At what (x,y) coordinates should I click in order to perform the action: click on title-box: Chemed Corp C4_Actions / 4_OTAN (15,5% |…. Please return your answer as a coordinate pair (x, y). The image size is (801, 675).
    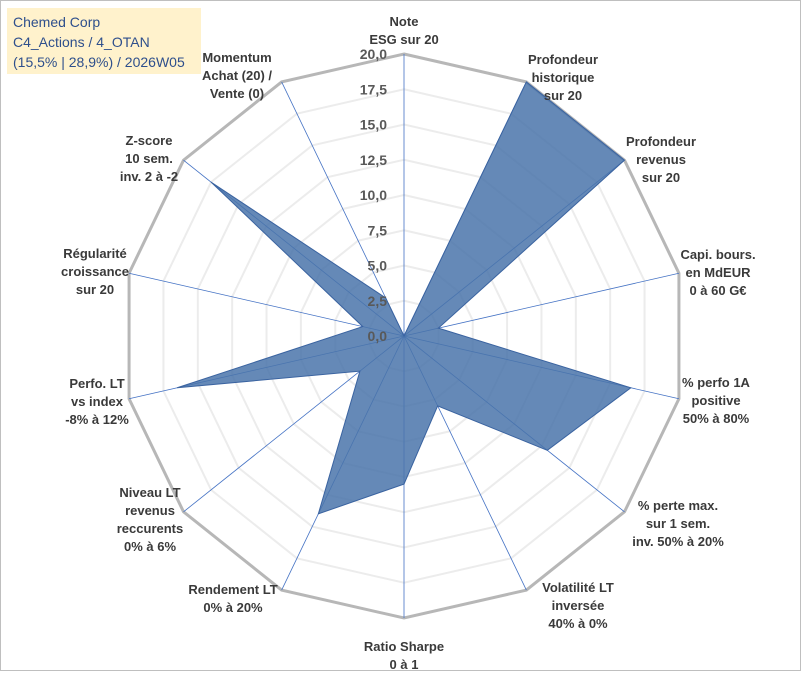
    Looking at the image, I should click on (104, 41).